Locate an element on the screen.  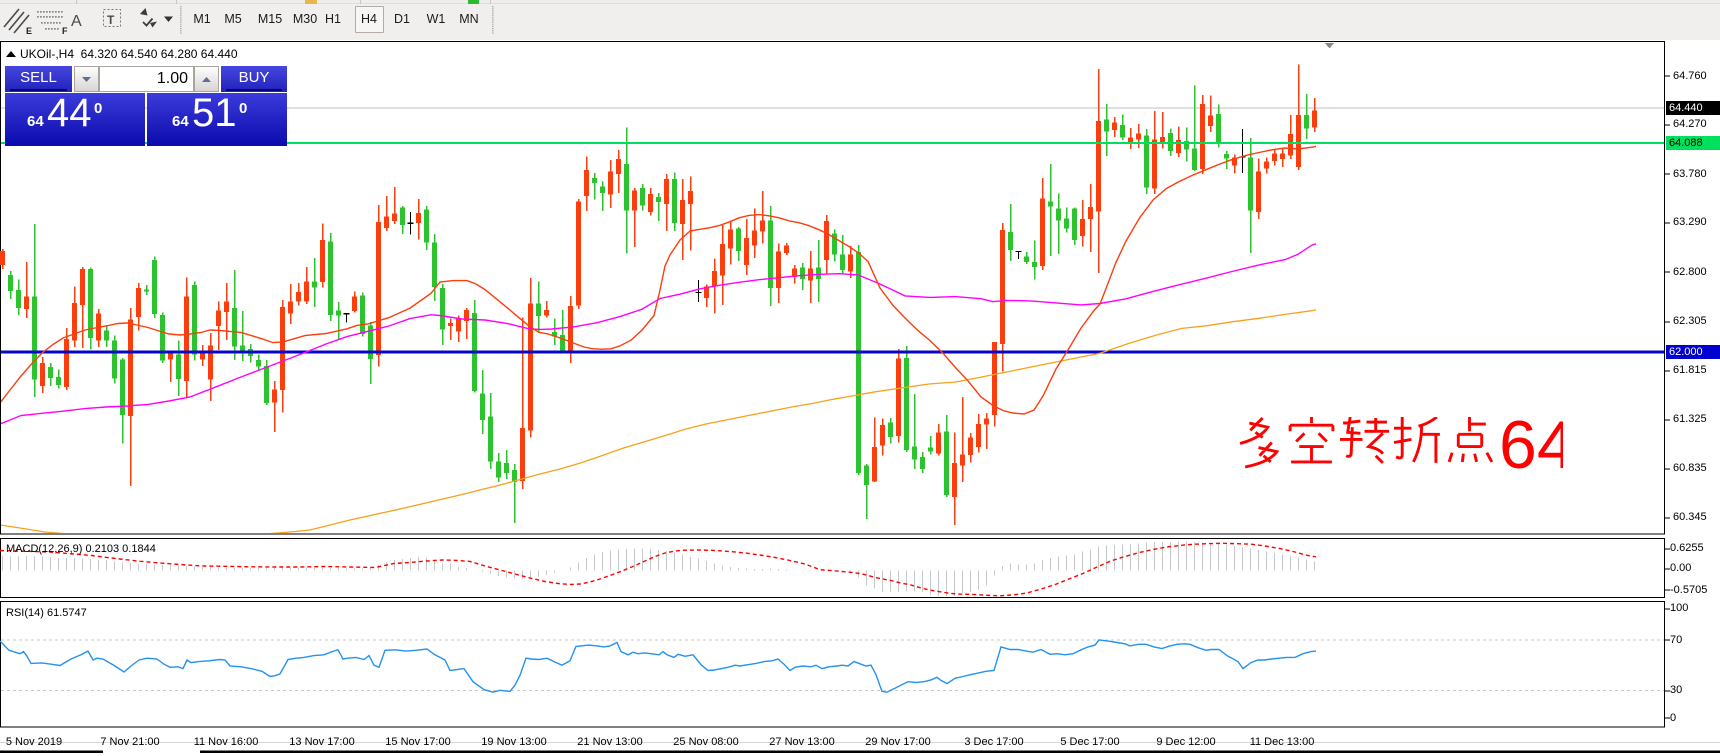
svg-text: A is located at coordinates (76, 21).